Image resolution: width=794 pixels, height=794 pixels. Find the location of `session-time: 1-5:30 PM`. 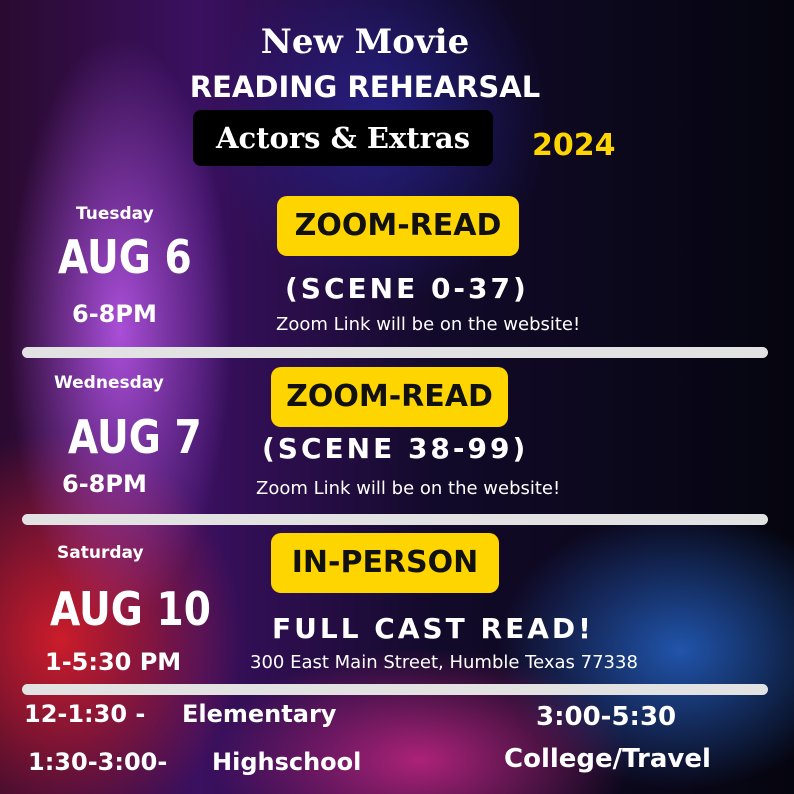

session-time: 1-5:30 PM is located at coordinates (113, 662).